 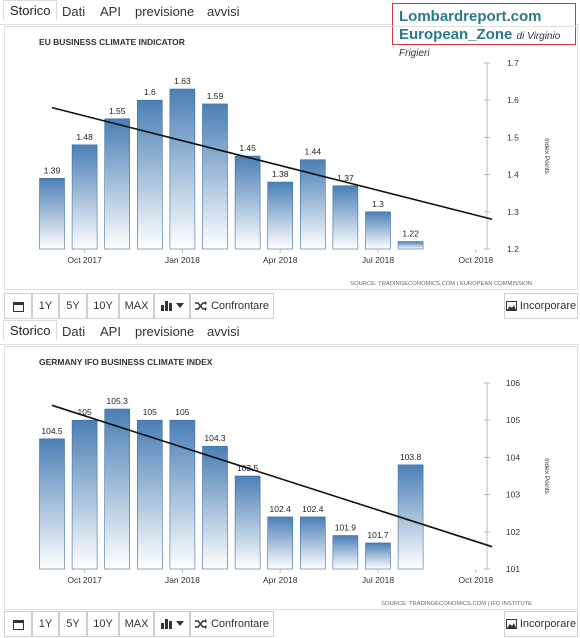 What do you see at coordinates (165, 331) in the screenshot?
I see `tab-previsione-2: previsione` at bounding box center [165, 331].